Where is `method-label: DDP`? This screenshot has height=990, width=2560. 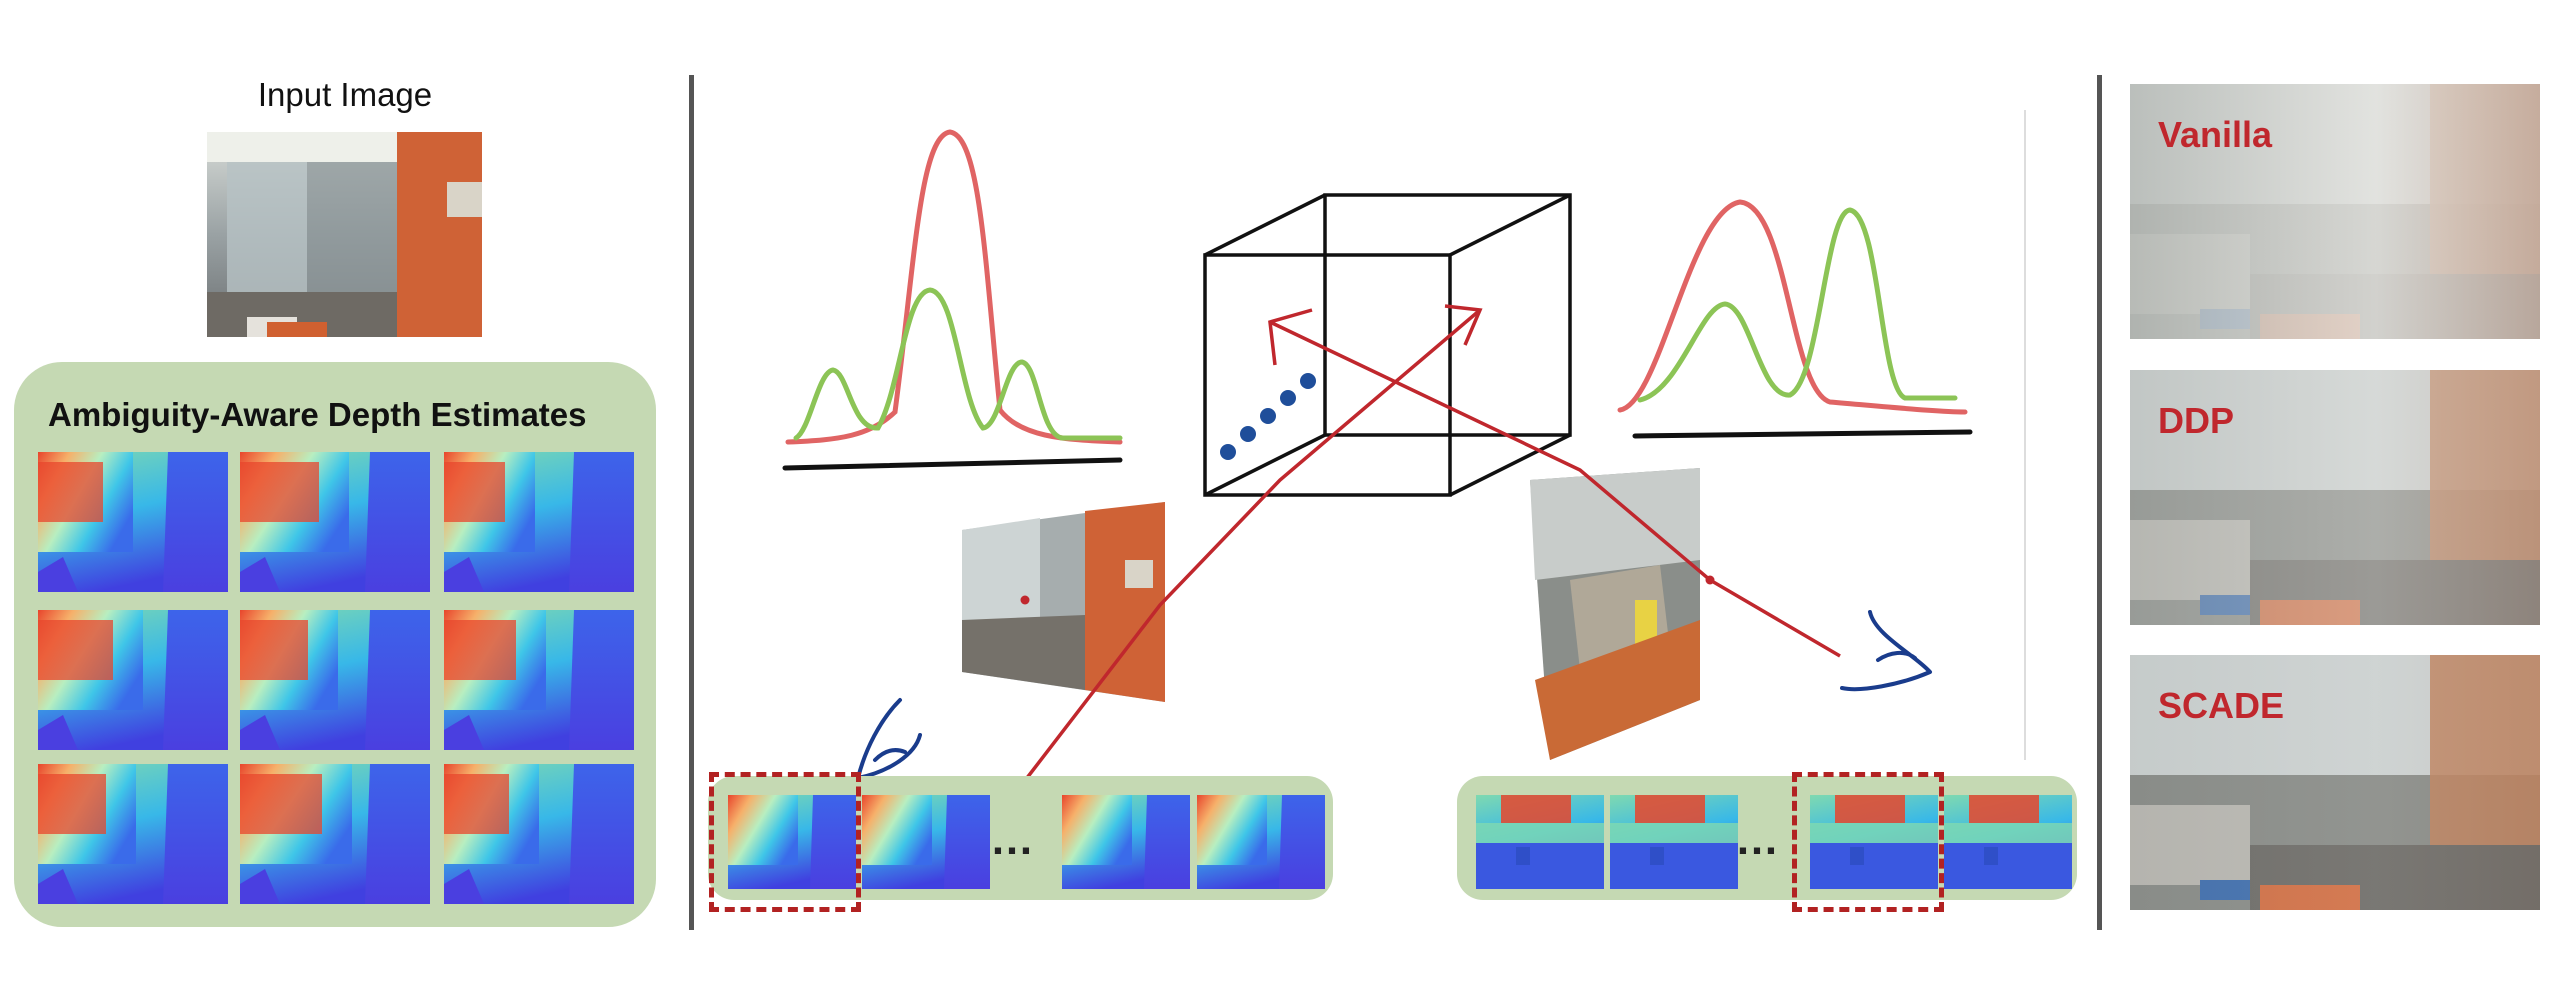 method-label: DDP is located at coordinates (2196, 420).